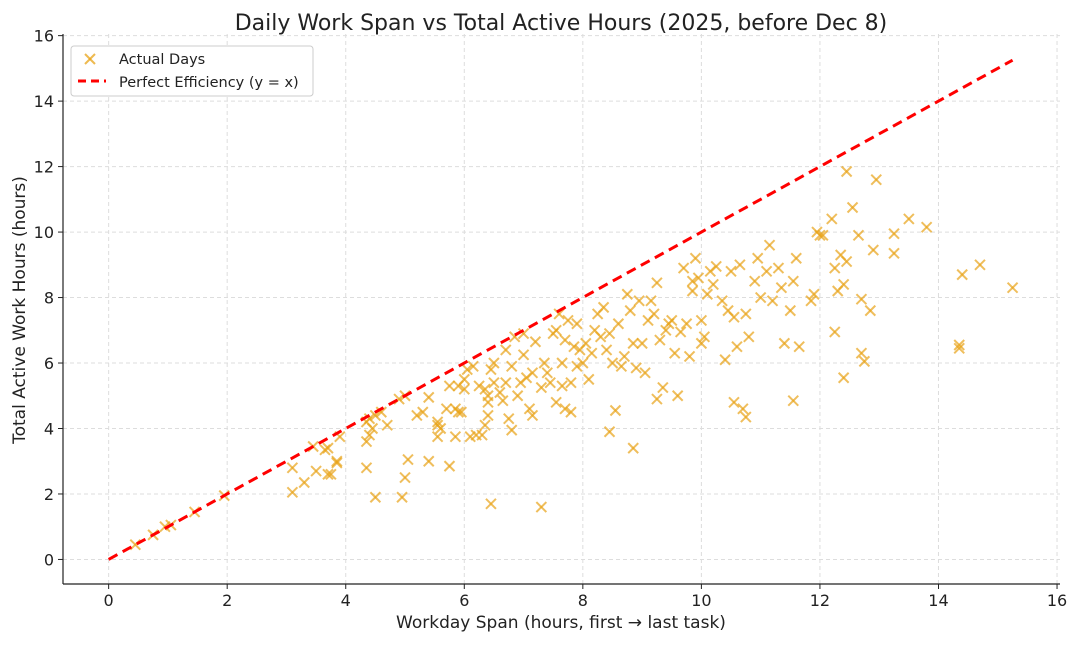 The width and height of the screenshot is (1080, 647). Describe the element at coordinates (49, 559) in the screenshot. I see `y-tick-label: 0` at that location.